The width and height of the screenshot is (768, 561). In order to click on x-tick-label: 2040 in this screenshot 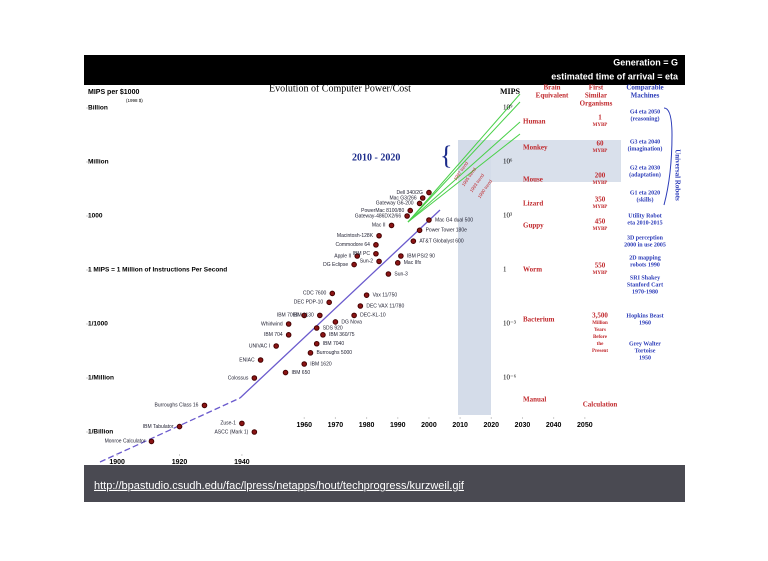, I will do `click(554, 425)`.